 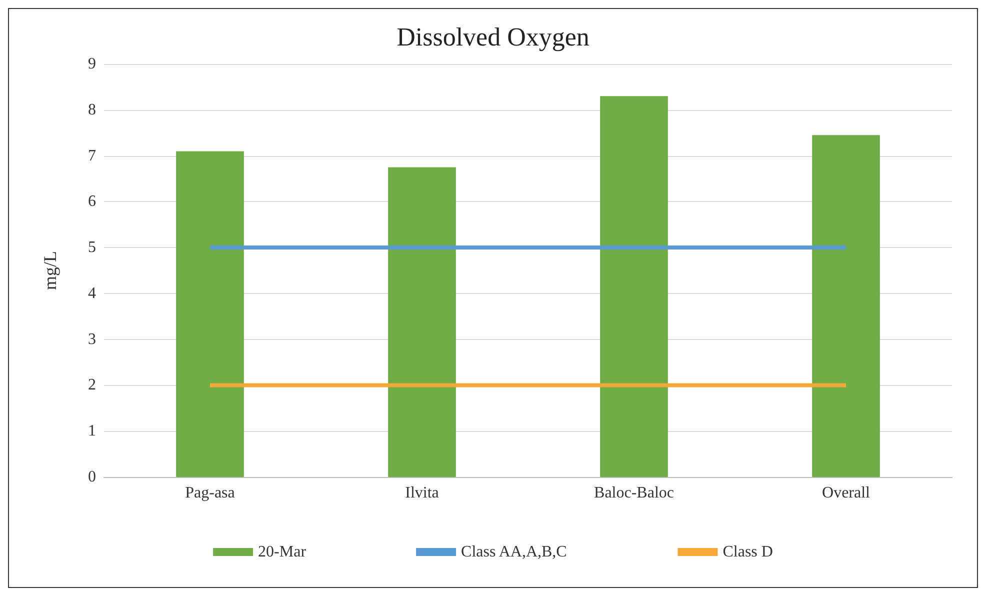 I want to click on x-tick-label: Ilvita, so click(x=422, y=493).